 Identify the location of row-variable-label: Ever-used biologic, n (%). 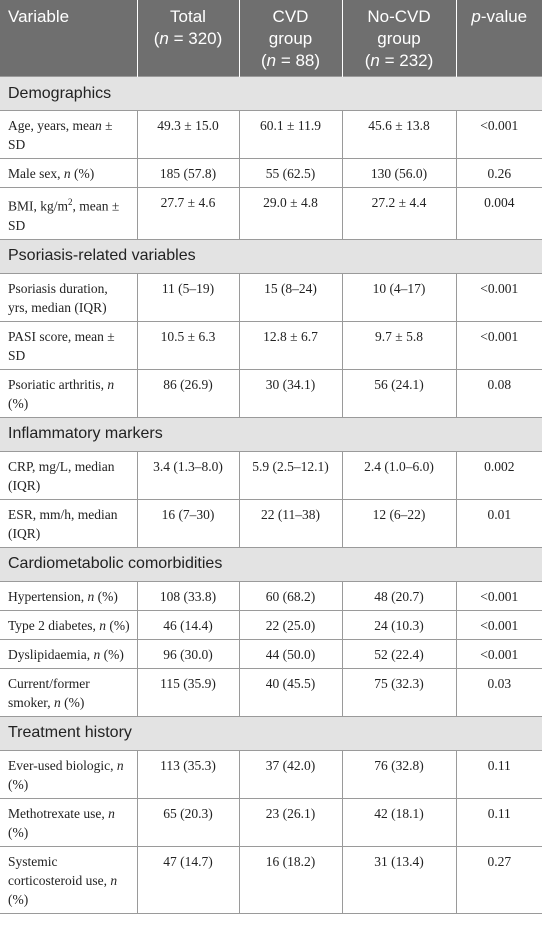
(69, 774).